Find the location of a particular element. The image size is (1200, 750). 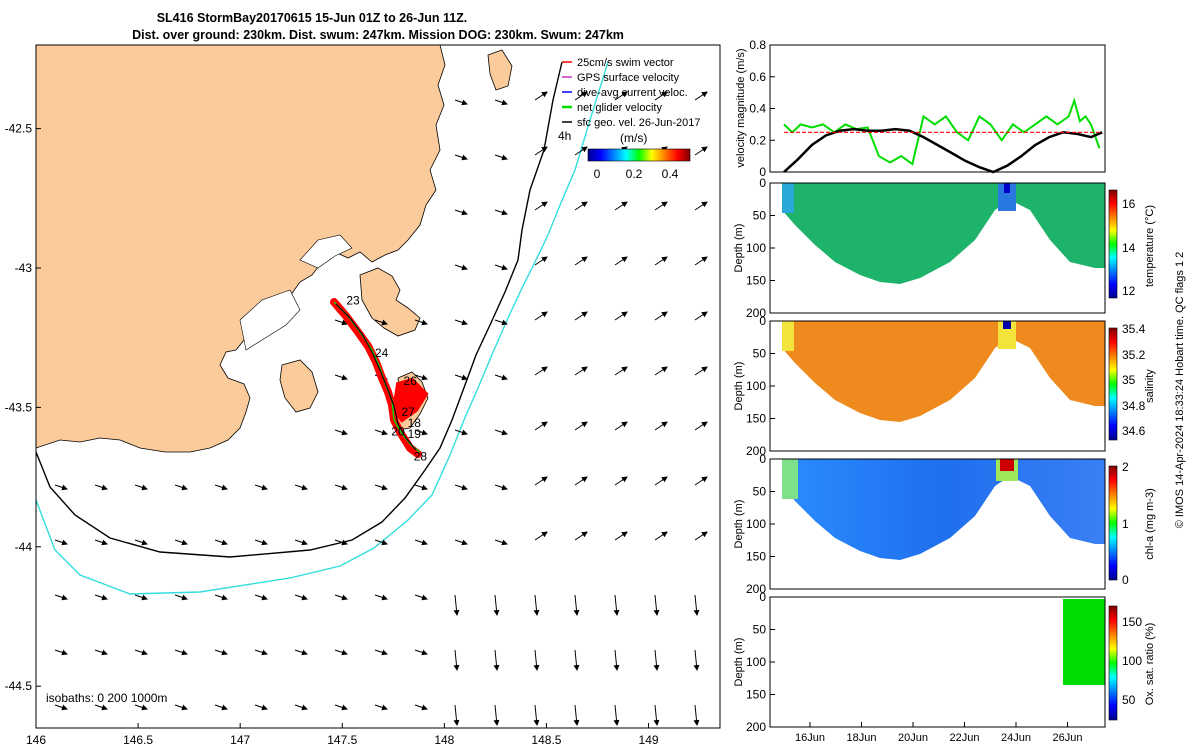

chla-cbar-tick: 2 is located at coordinates (1125, 467).